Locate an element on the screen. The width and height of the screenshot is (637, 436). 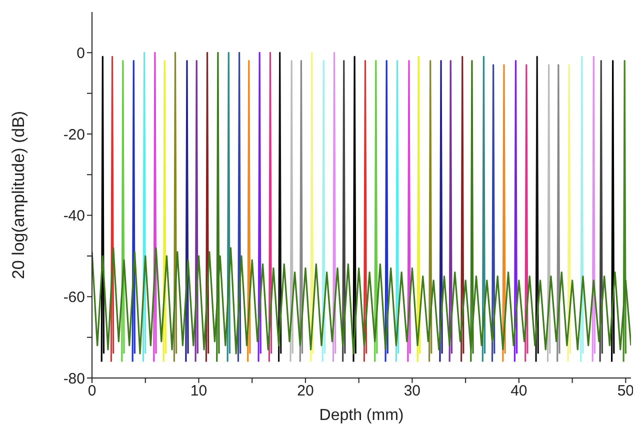
y-tick-label: -20 is located at coordinates (74, 135).